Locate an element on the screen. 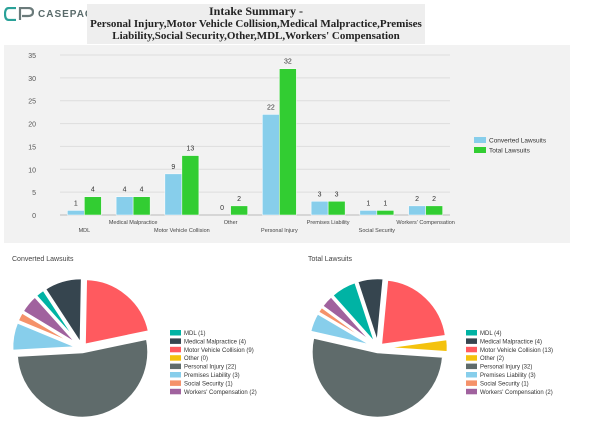 This screenshot has width=600, height=447. x-tick-label: Motor Vehicle Collision is located at coordinates (182, 231).